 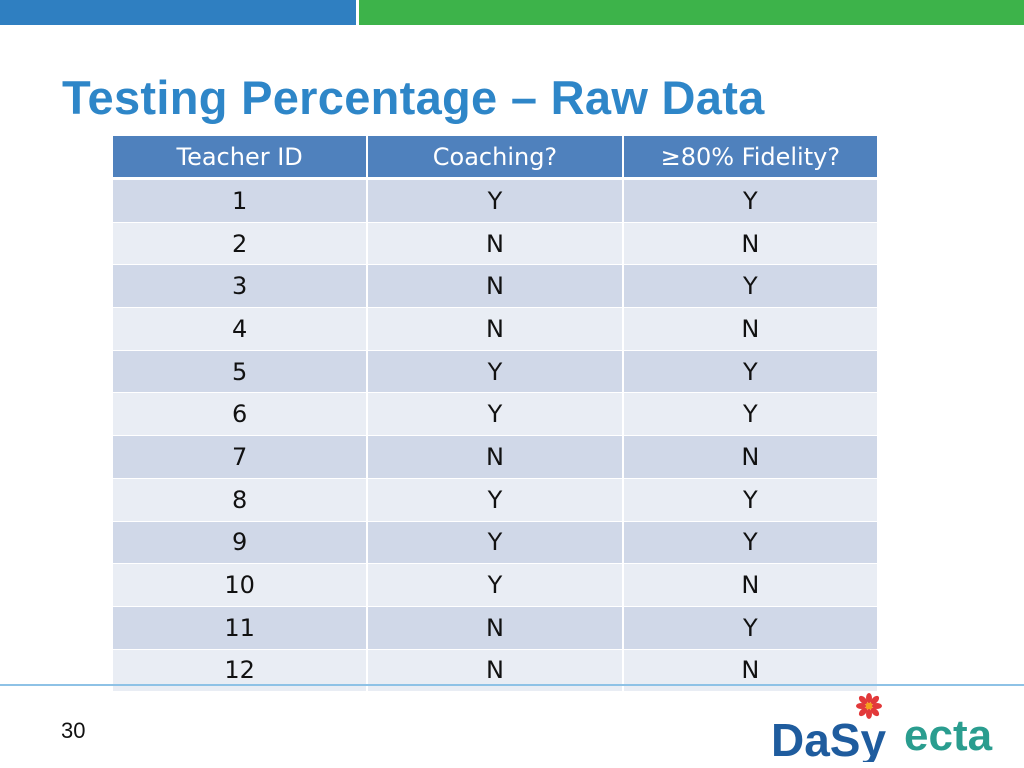 I want to click on cell-teacher-id: 6, so click(x=239, y=414).